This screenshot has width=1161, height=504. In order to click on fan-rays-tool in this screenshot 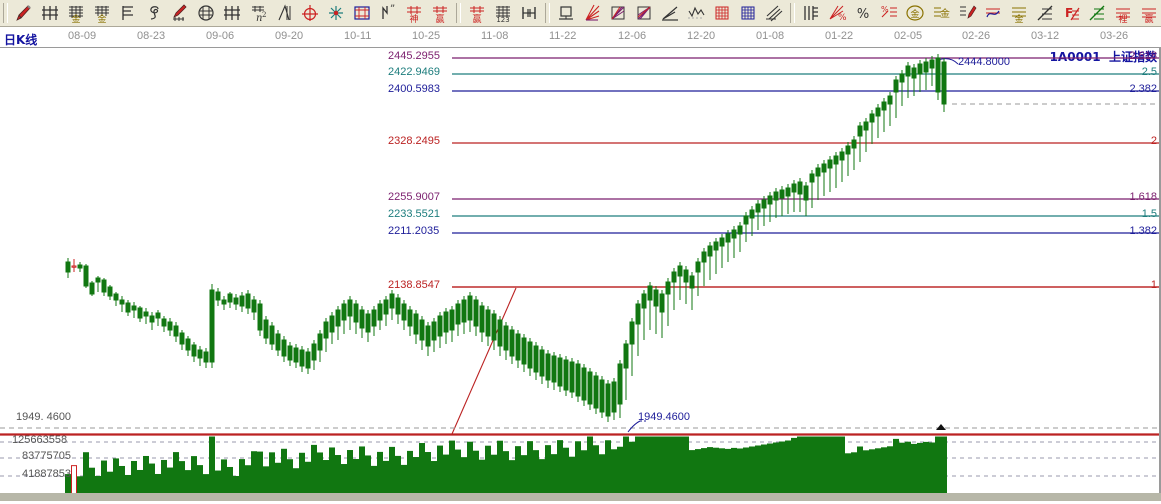, I will do `click(592, 13)`.